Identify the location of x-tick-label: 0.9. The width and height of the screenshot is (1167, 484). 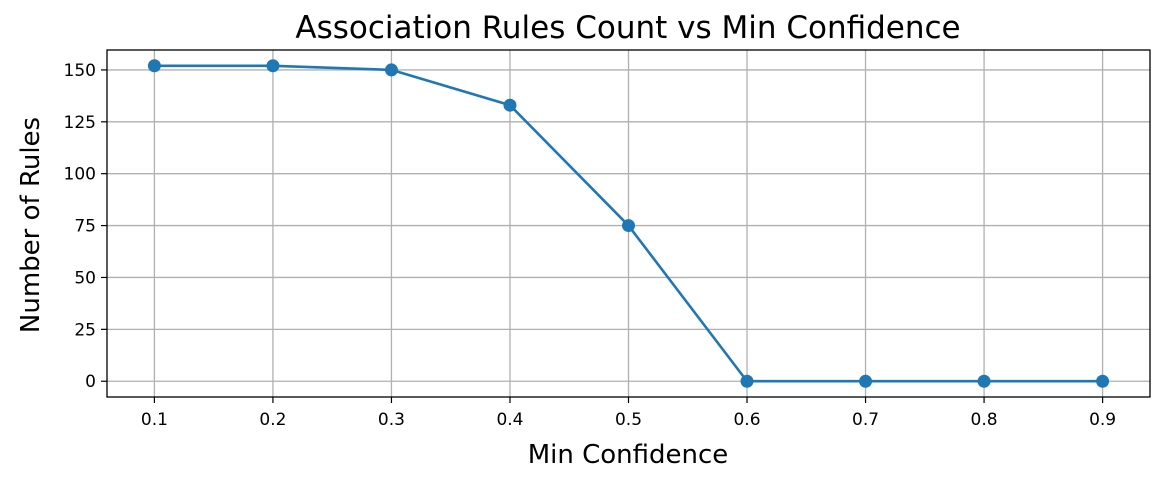
(1102, 420).